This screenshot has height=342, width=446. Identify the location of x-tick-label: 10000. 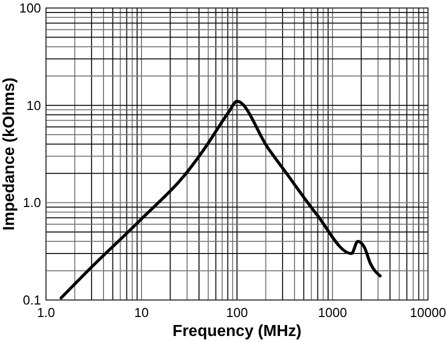
(428, 312).